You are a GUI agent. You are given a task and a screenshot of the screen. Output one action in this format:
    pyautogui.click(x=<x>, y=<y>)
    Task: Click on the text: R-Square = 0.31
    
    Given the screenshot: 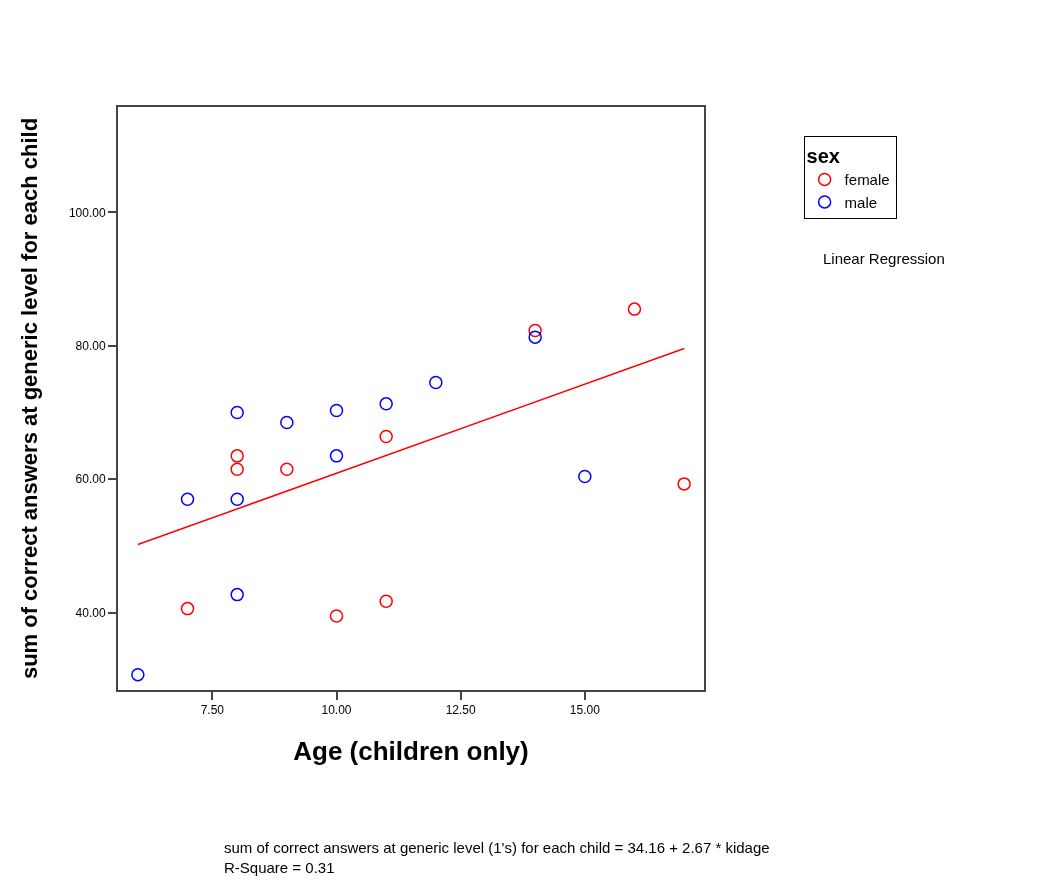 What is the action you would take?
    pyautogui.click(x=279, y=867)
    